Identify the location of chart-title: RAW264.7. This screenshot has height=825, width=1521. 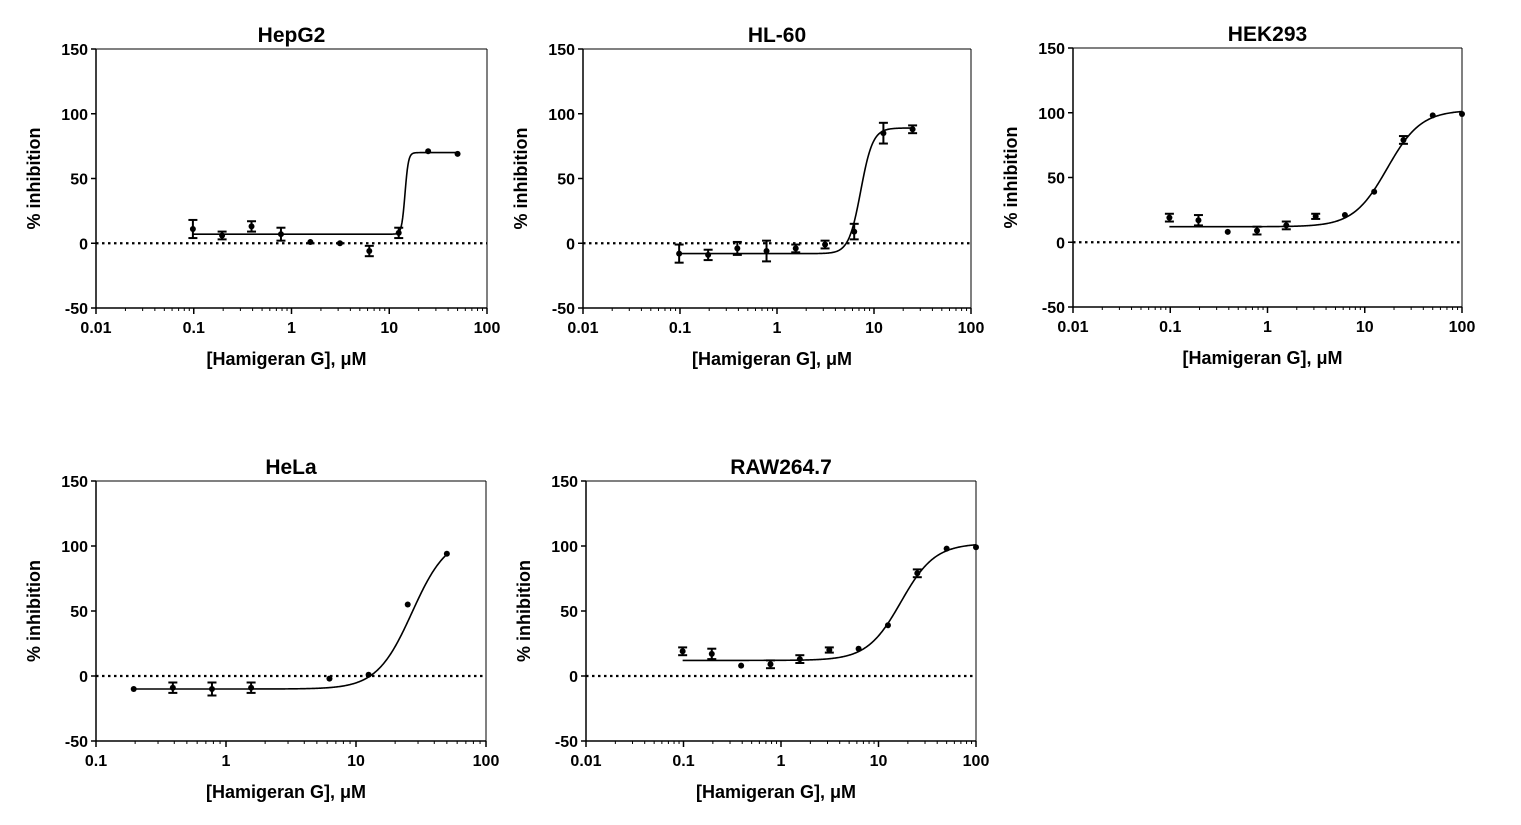
(781, 467).